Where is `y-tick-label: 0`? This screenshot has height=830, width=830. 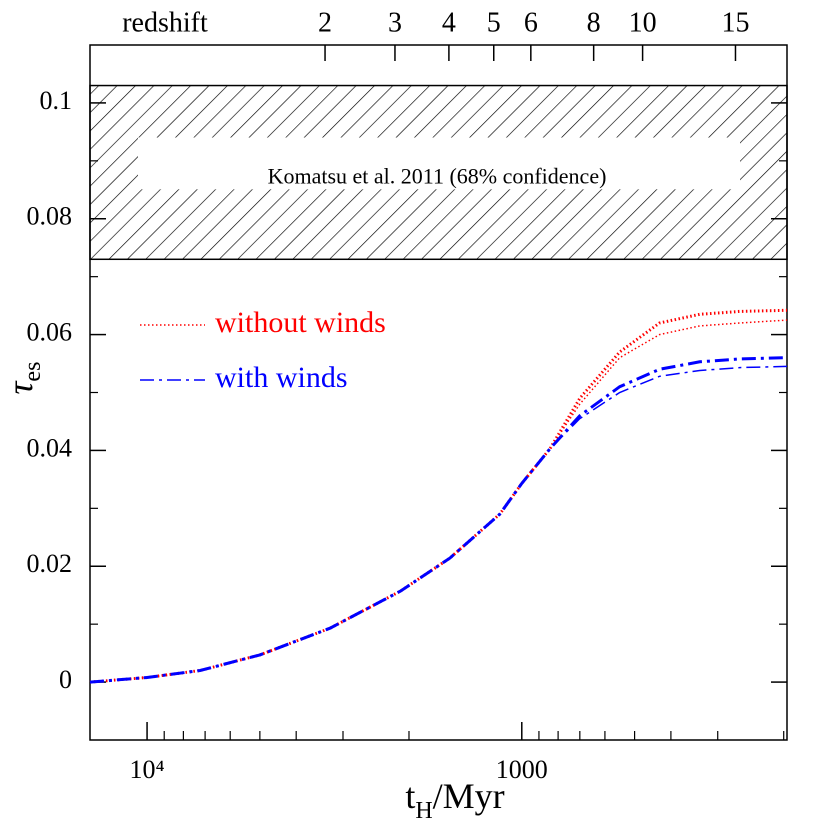
y-tick-label: 0 is located at coordinates (65, 679).